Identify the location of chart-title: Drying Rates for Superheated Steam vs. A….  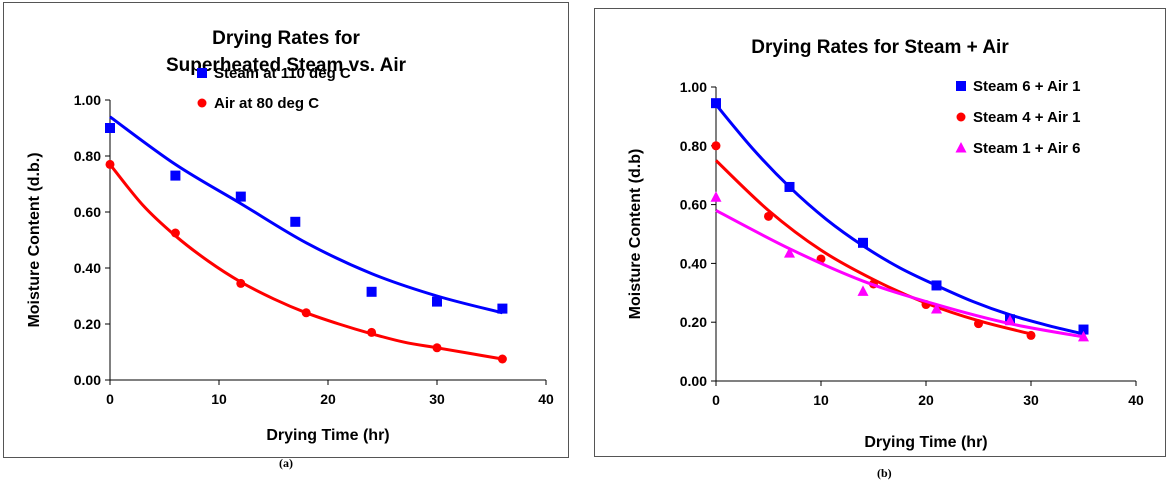
(286, 52).